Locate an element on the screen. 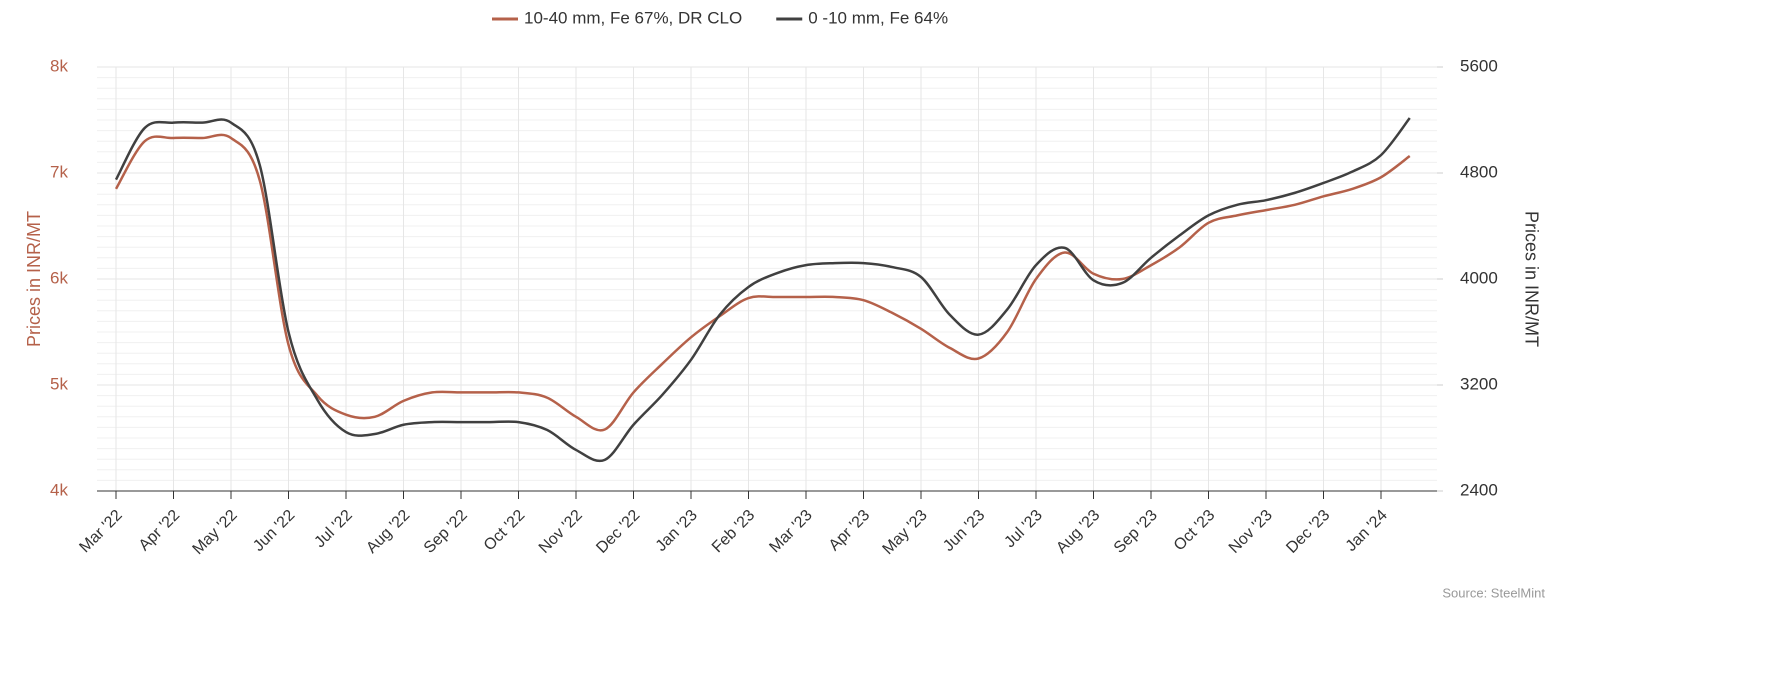 The height and width of the screenshot is (682, 1777). x-tick-label: Sep '23 is located at coordinates (1136, 532).